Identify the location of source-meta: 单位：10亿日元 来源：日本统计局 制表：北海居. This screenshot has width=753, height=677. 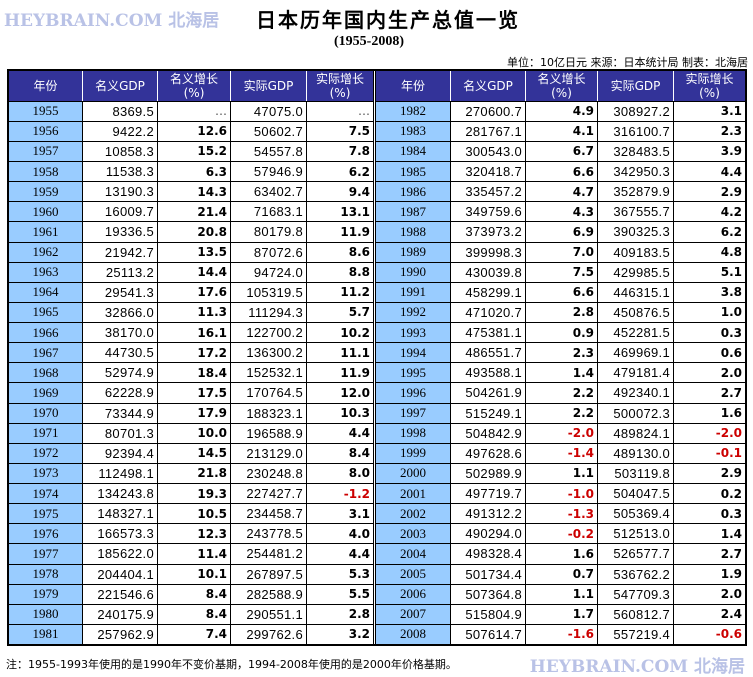
(627, 62).